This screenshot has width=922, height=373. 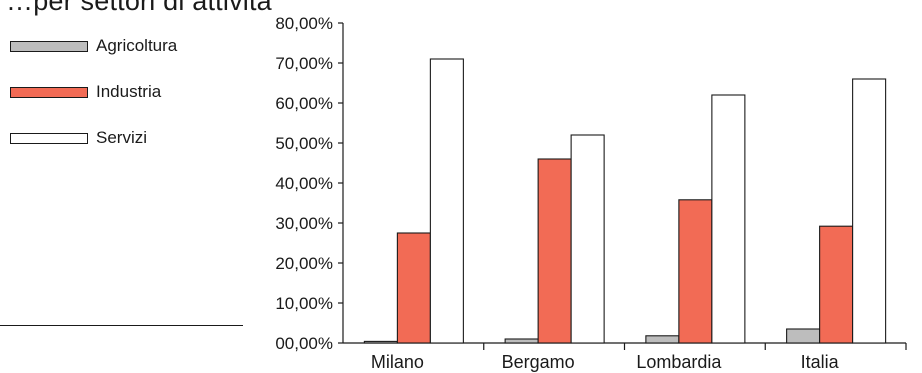 I want to click on y-tick-label: 20,00%, so click(x=304, y=263).